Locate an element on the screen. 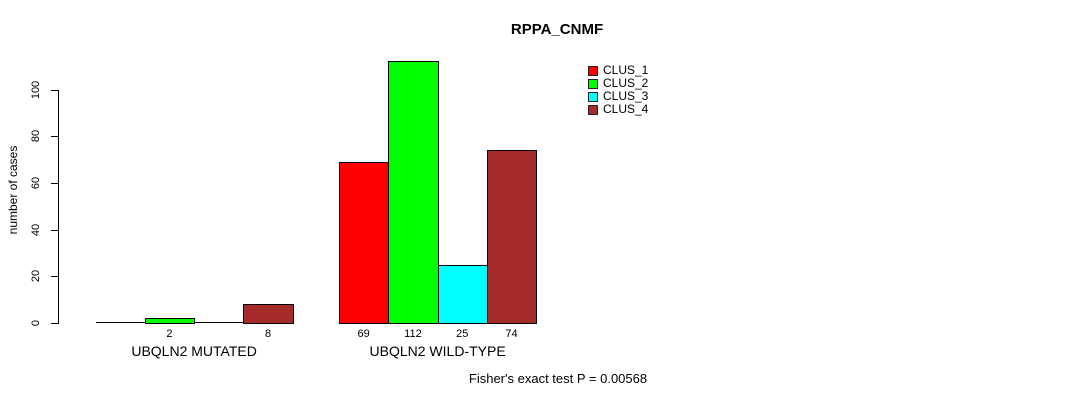 This screenshot has height=400, width=1090. legend-label: CLUS_2 is located at coordinates (626, 83).